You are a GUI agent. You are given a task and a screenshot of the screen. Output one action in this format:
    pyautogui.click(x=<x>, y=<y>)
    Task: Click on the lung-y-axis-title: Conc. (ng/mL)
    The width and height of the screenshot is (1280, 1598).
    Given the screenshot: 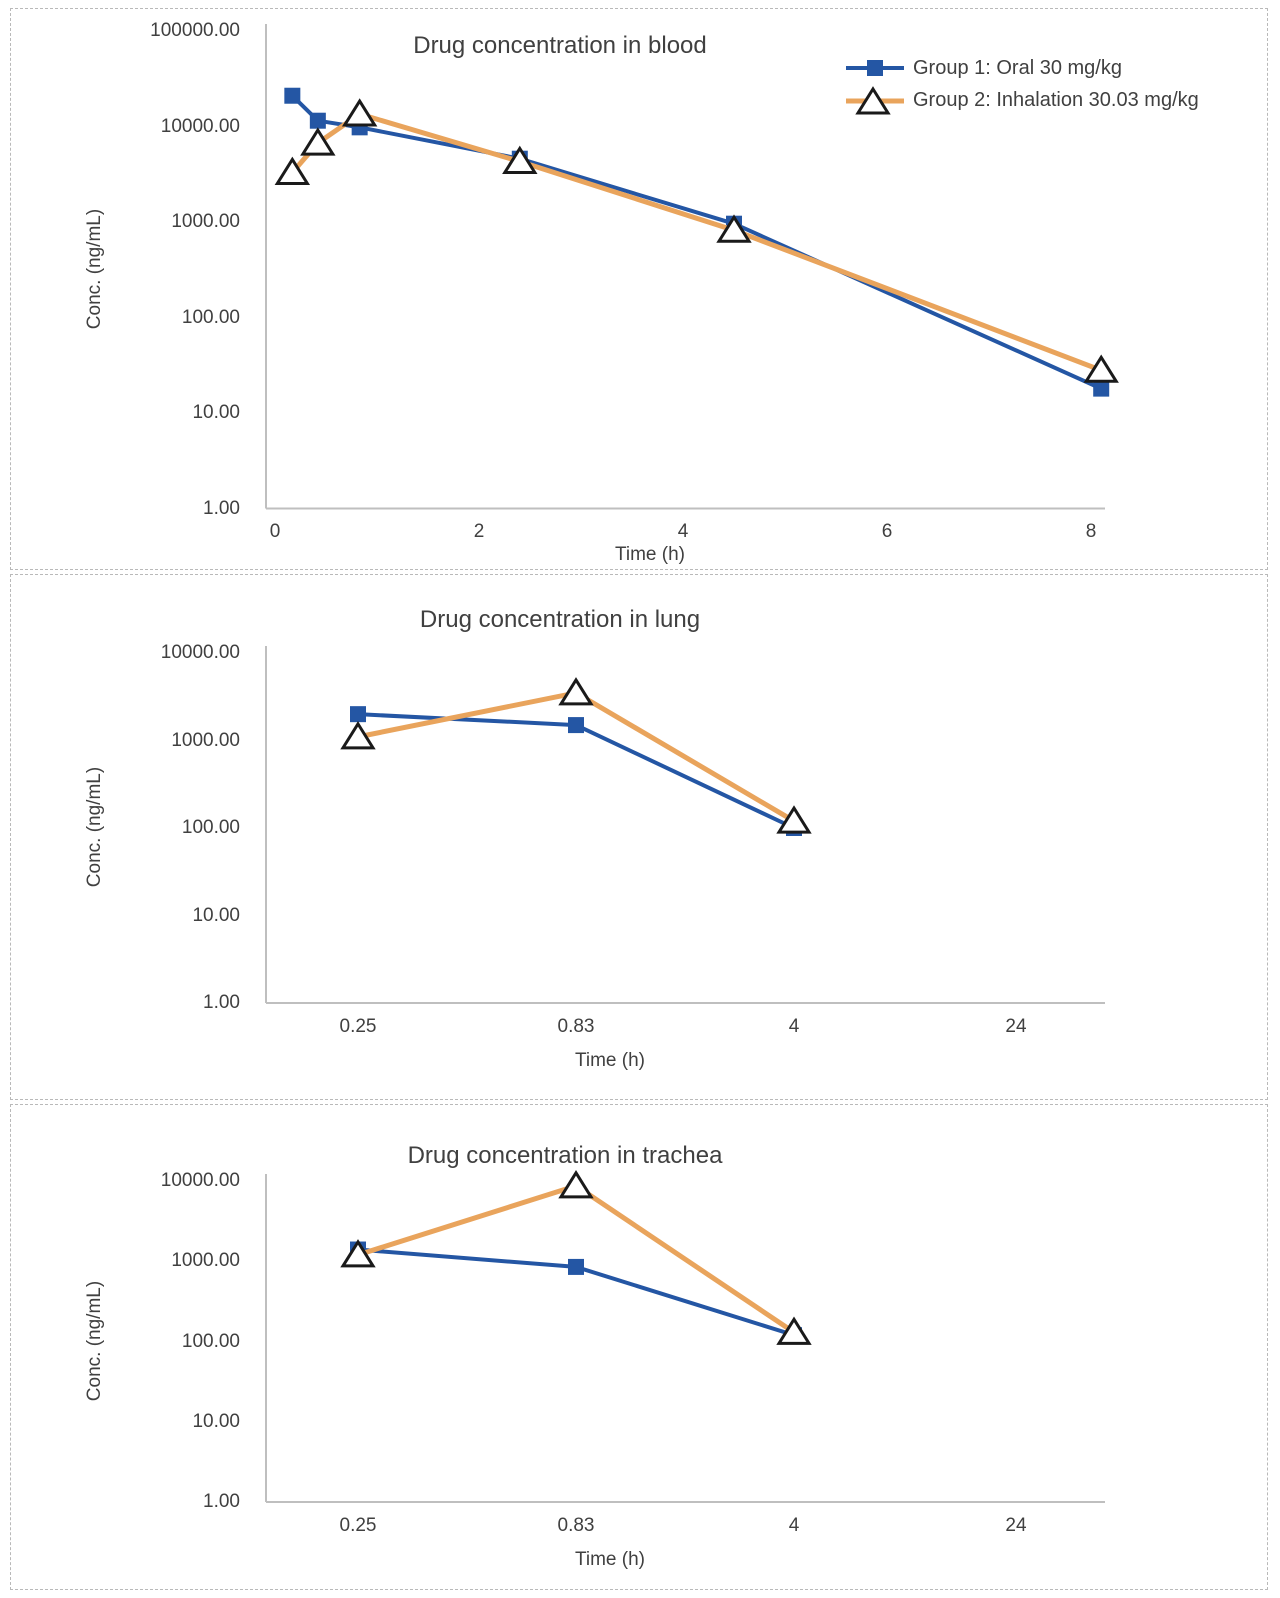 What is the action you would take?
    pyautogui.click(x=94, y=827)
    